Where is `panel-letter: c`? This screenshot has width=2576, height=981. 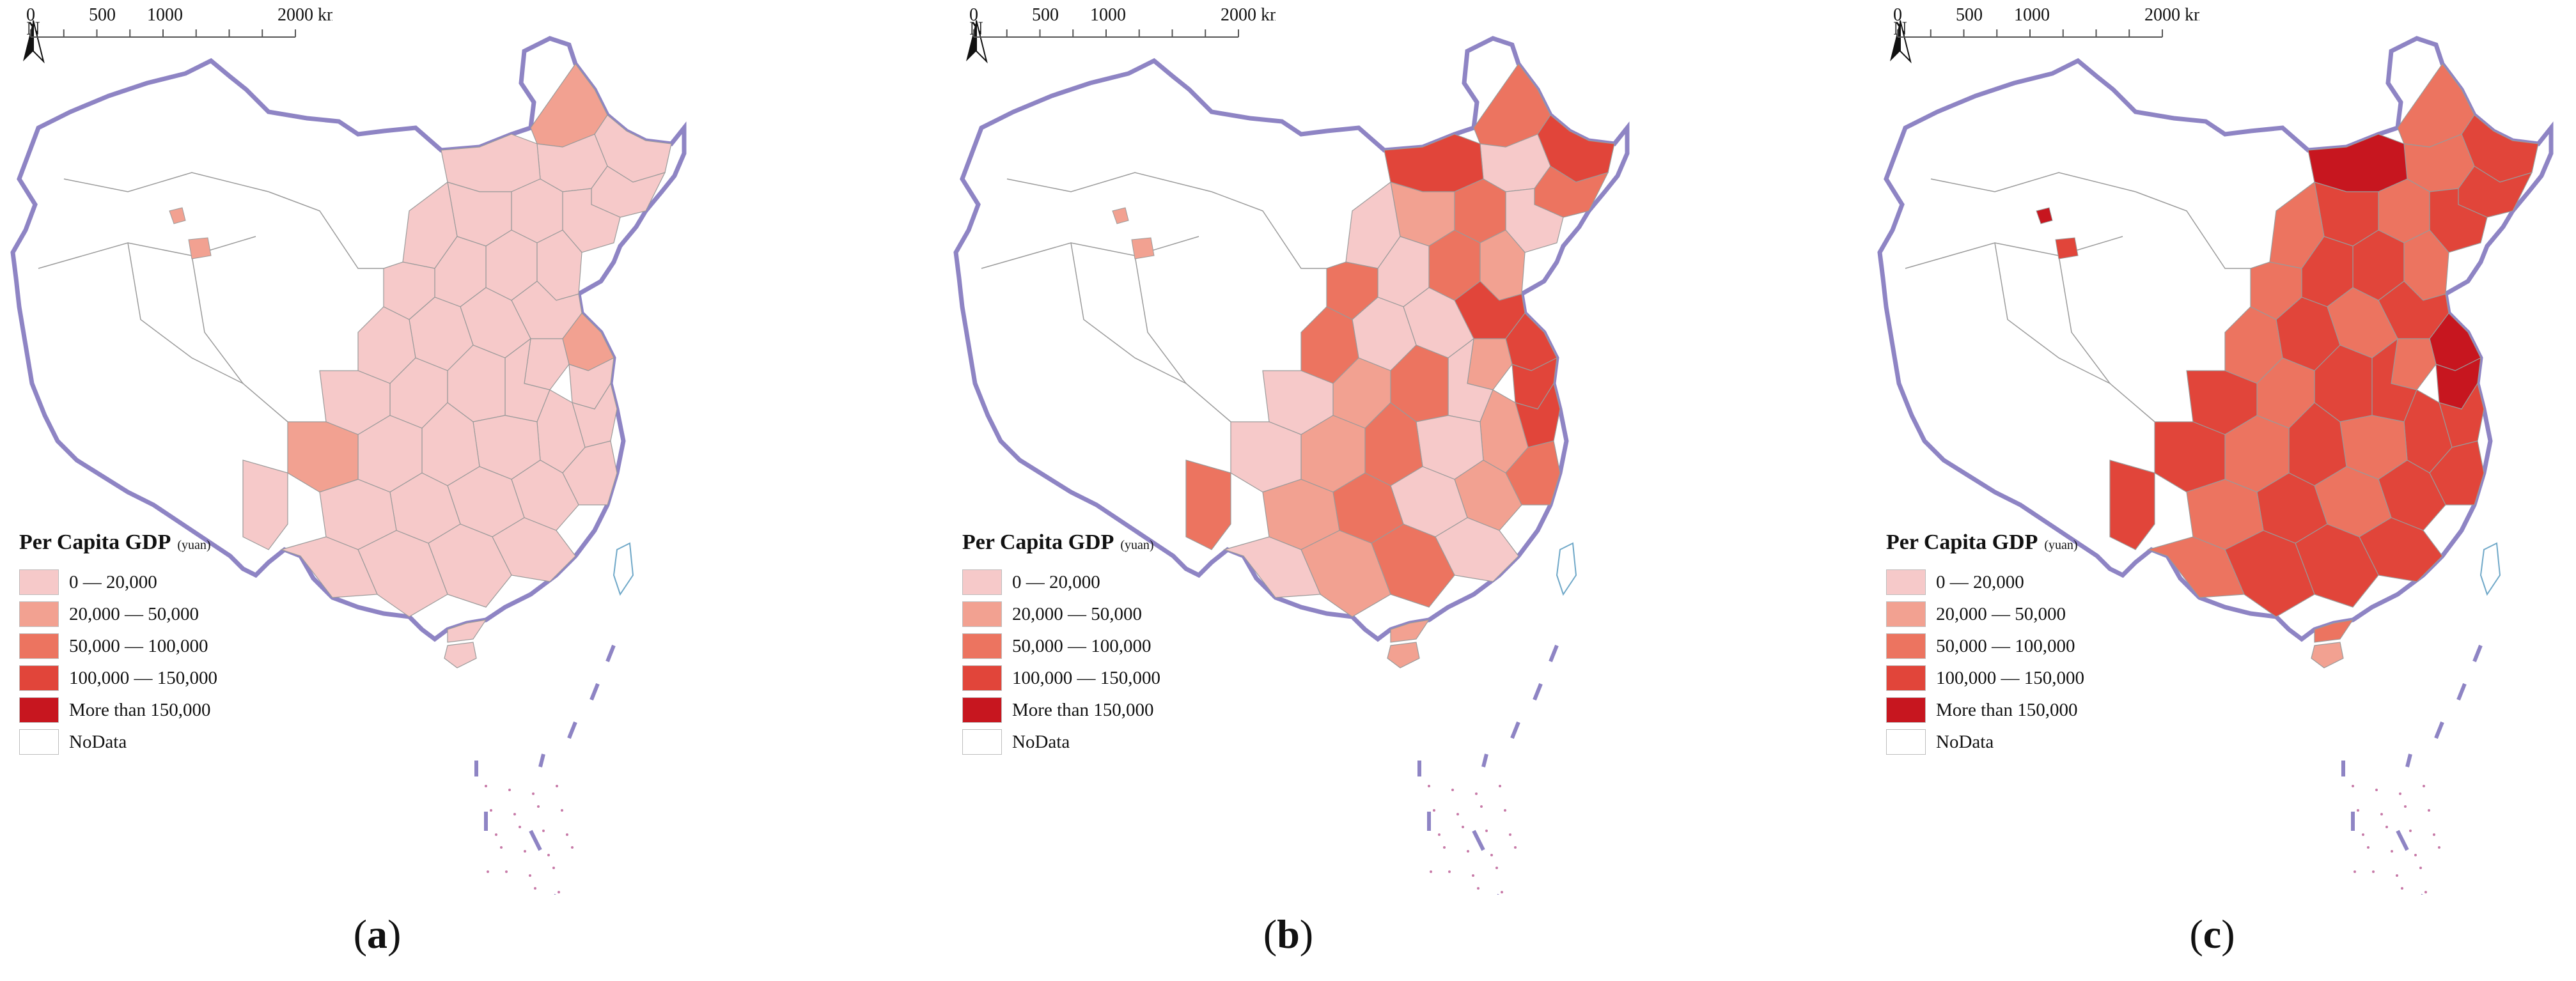
panel-letter: c is located at coordinates (2212, 934).